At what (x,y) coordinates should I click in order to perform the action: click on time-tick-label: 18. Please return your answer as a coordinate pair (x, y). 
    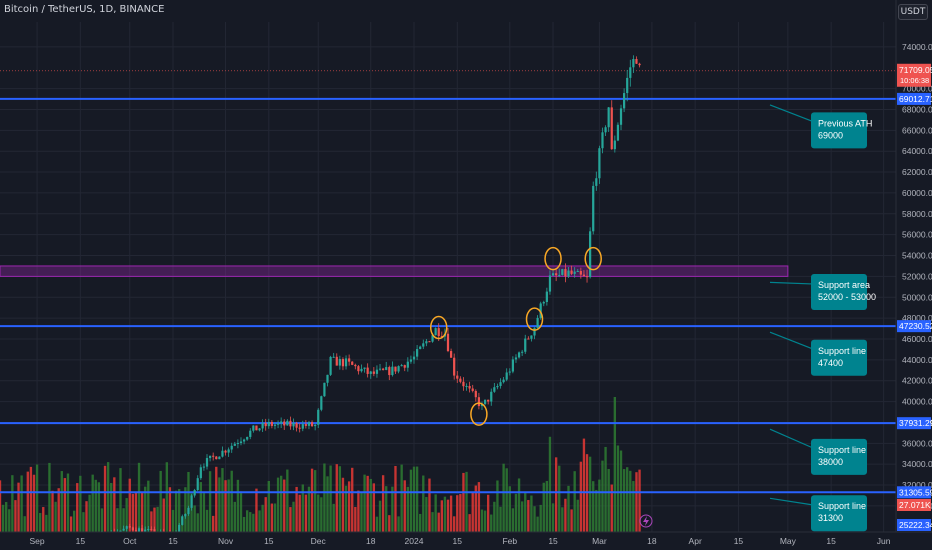
    Looking at the image, I should click on (652, 541).